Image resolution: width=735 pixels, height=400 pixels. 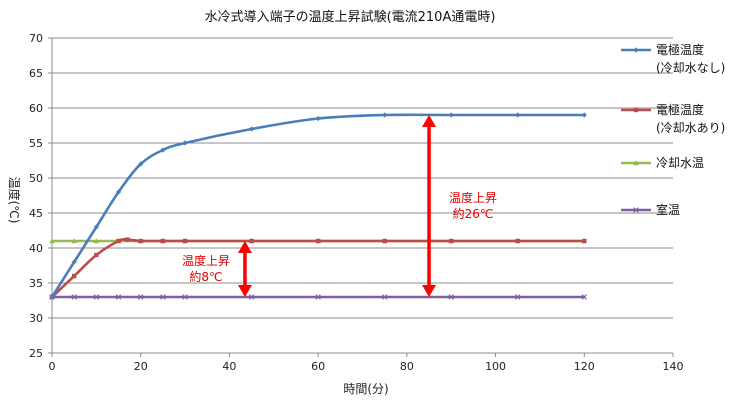 I want to click on annotation-1: 温度上昇約8℃, so click(x=217, y=269).